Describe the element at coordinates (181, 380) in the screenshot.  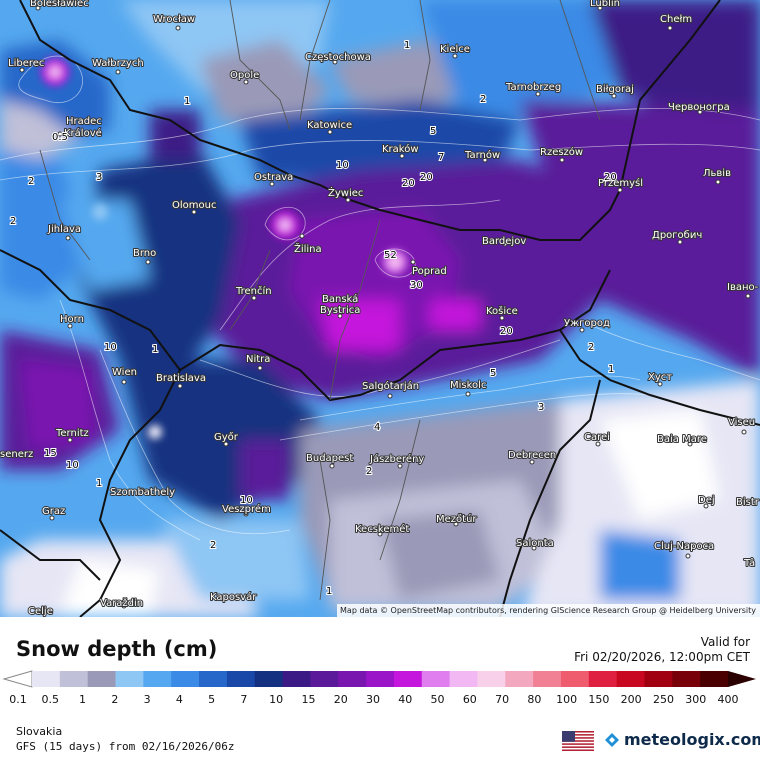
I see `city-bratislava: Bratislava` at that location.